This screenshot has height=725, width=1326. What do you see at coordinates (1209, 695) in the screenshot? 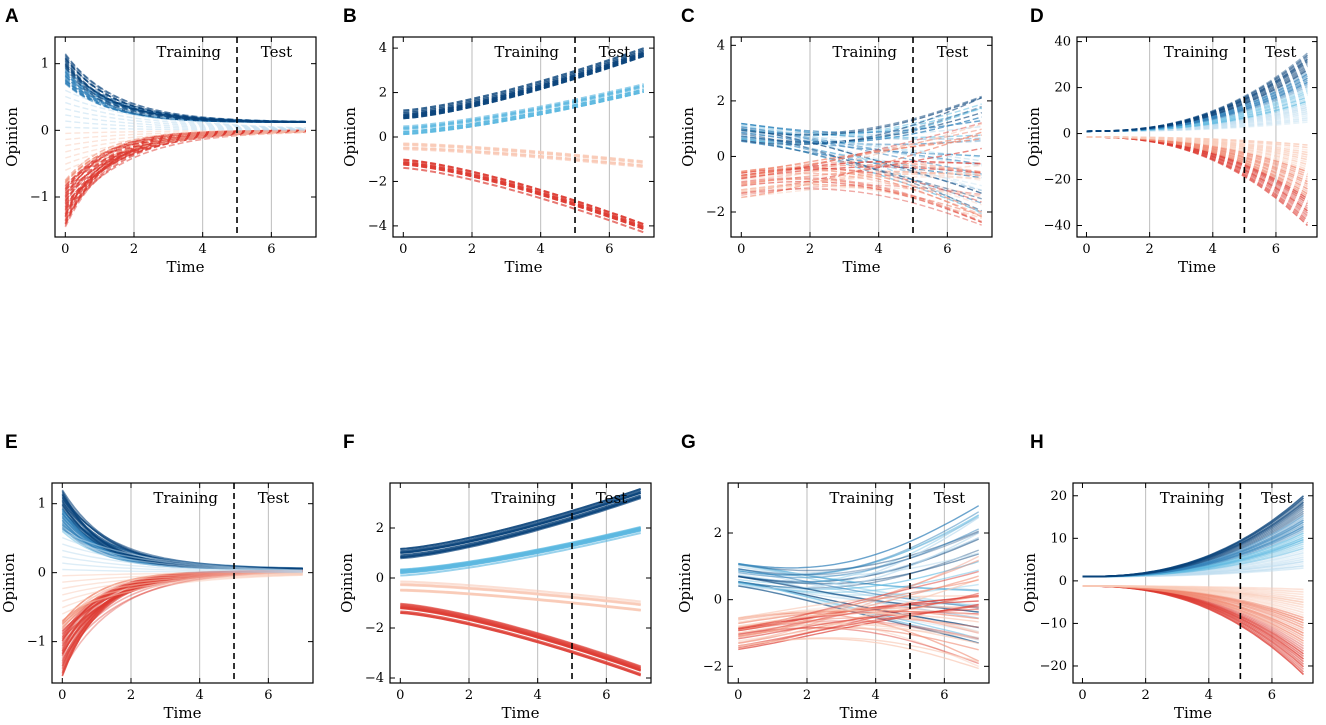
I see `xtick-label-h-4: 4` at bounding box center [1209, 695].